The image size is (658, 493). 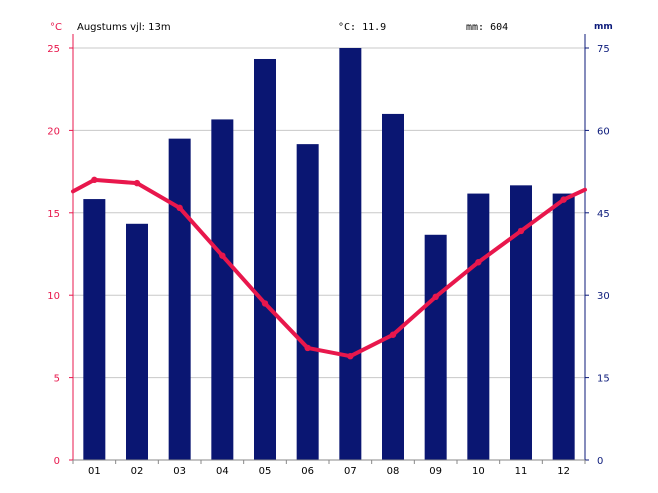 I want to click on temp-tick-label: 15, so click(x=53, y=214).